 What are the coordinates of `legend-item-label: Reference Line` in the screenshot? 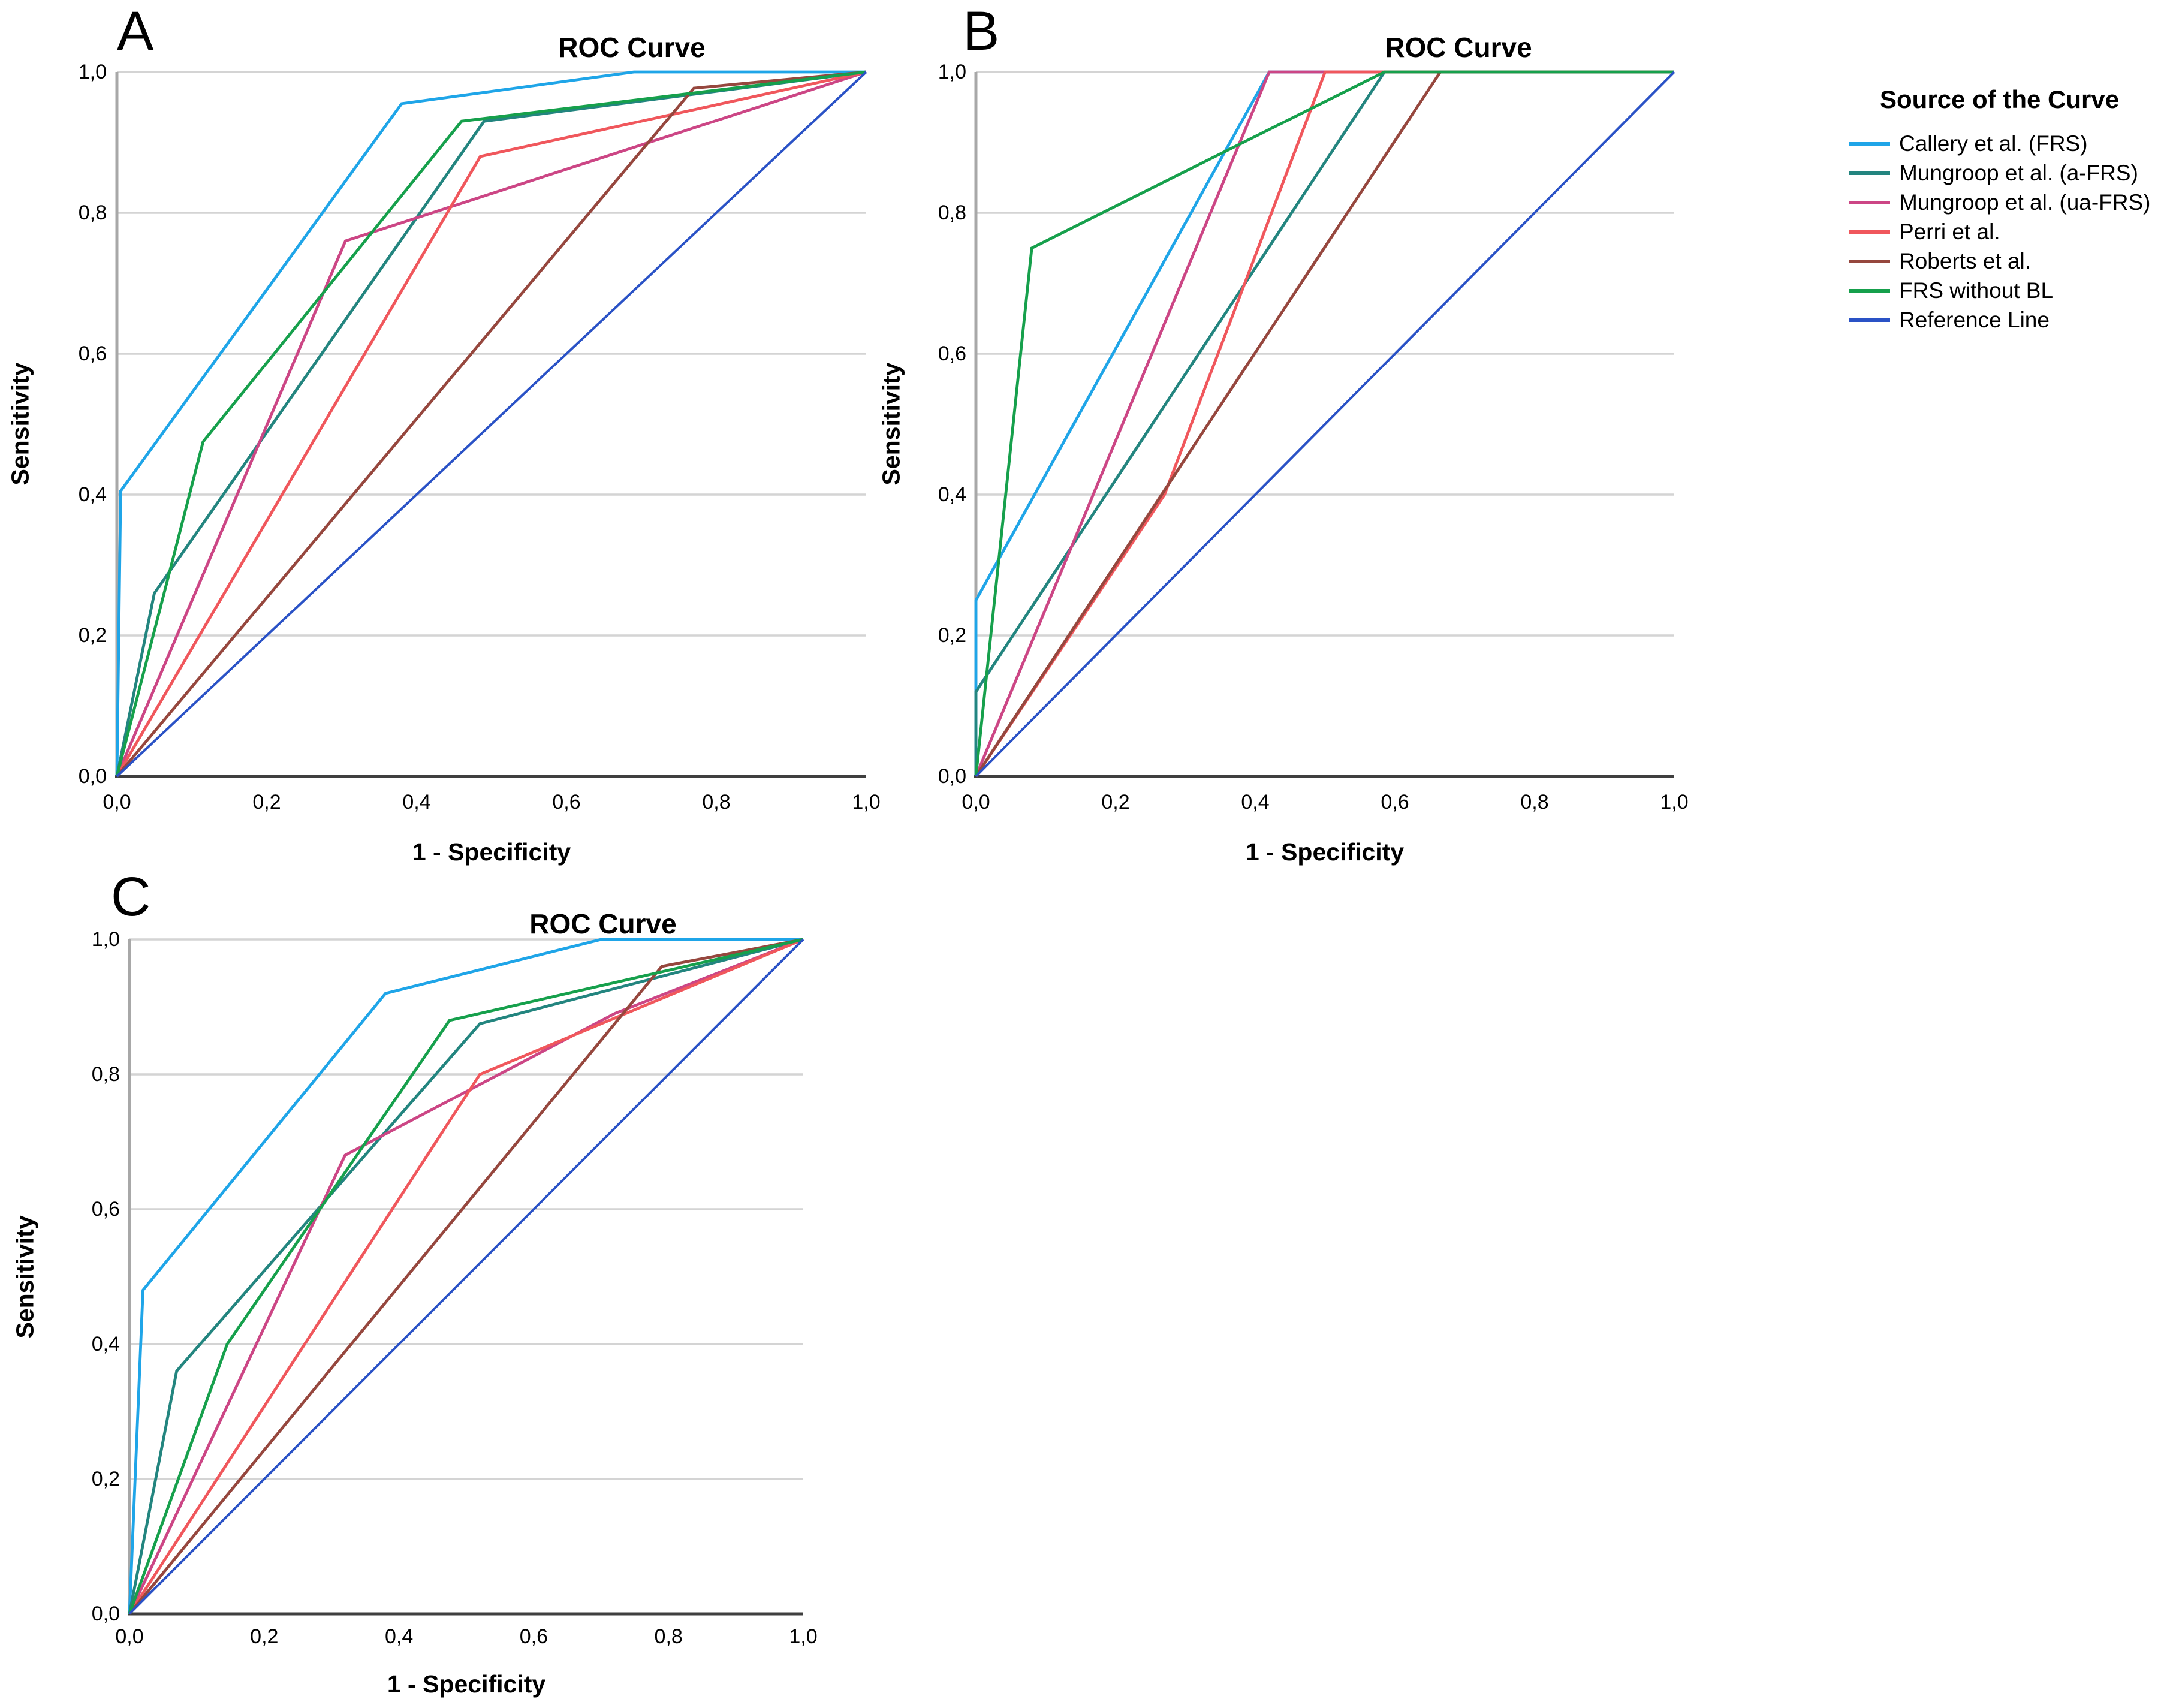 It's located at (1974, 320).